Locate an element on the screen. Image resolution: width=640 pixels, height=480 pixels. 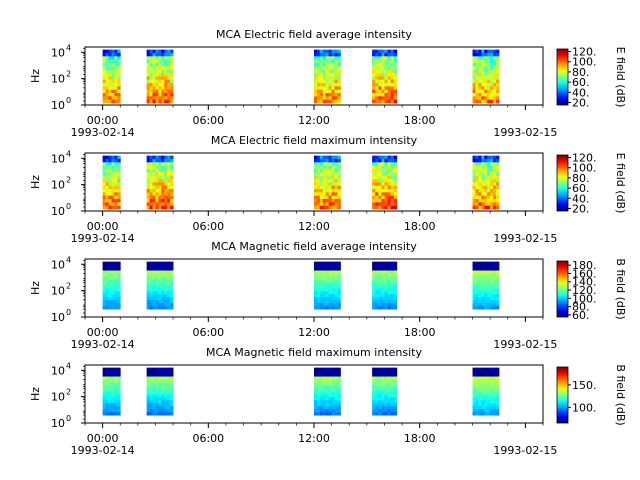
y-tick-base: 10 is located at coordinates (58, 370).